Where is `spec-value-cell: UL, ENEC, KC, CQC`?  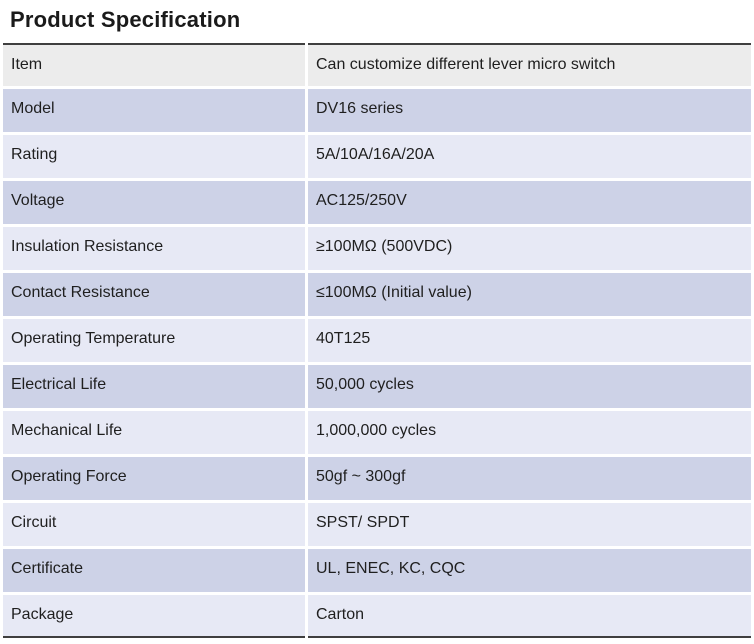
spec-value-cell: UL, ENEC, KC, CQC is located at coordinates (529, 570).